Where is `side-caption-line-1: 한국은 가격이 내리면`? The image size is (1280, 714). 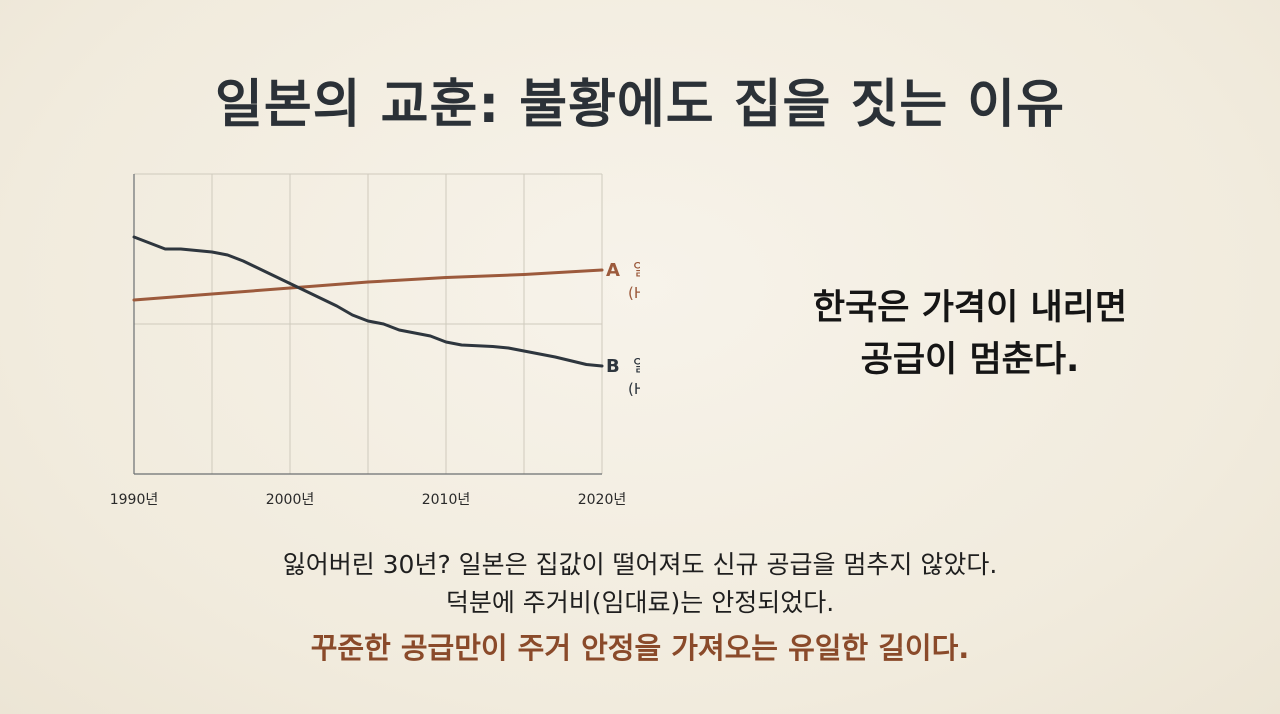 side-caption-line-1: 한국은 가격이 내리면 is located at coordinates (970, 308).